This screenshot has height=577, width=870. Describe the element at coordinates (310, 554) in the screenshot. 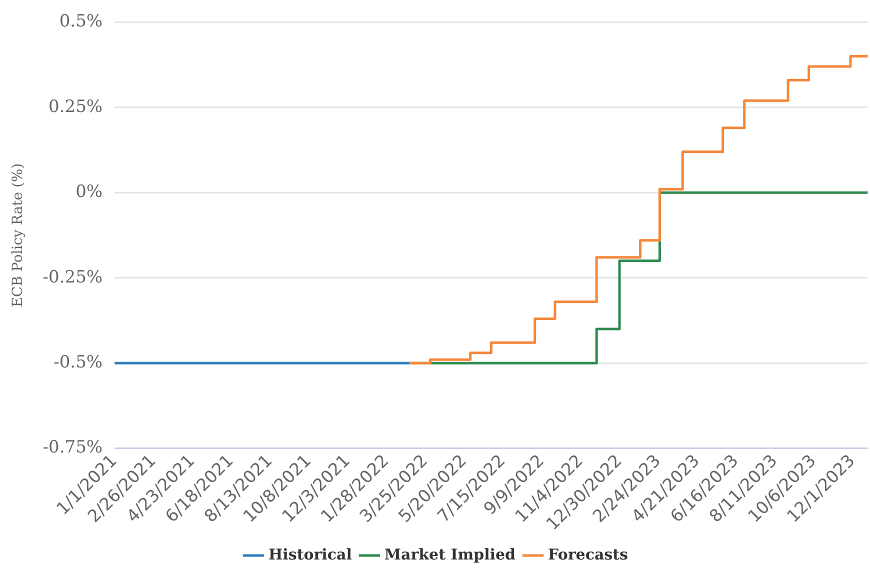

I see `legend-label: Historical` at that location.